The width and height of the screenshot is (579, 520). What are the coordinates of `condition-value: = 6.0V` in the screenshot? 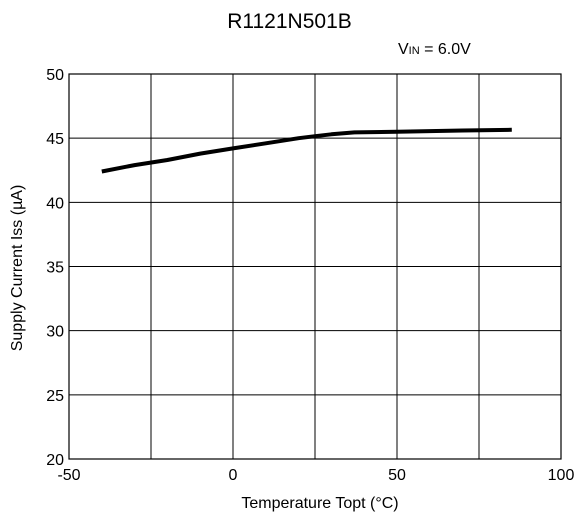 It's located at (445, 49).